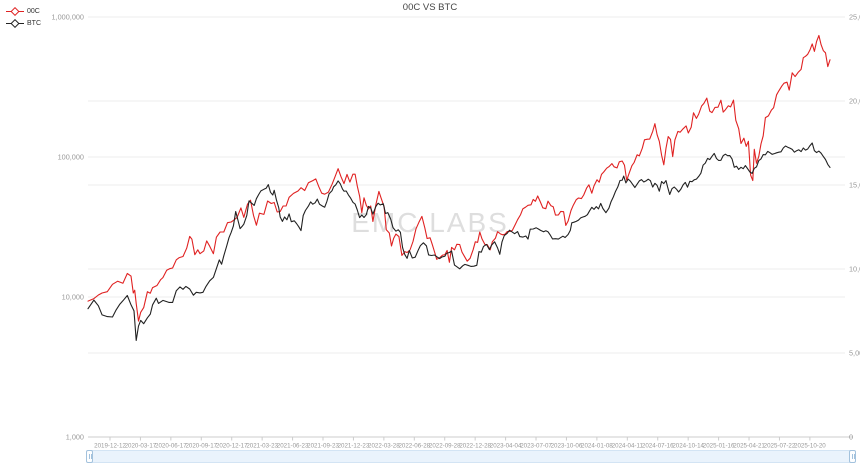 Image resolution: width=860 pixels, height=467 pixels. What do you see at coordinates (852, 456) in the screenshot?
I see `slider-handle-right` at bounding box center [852, 456].